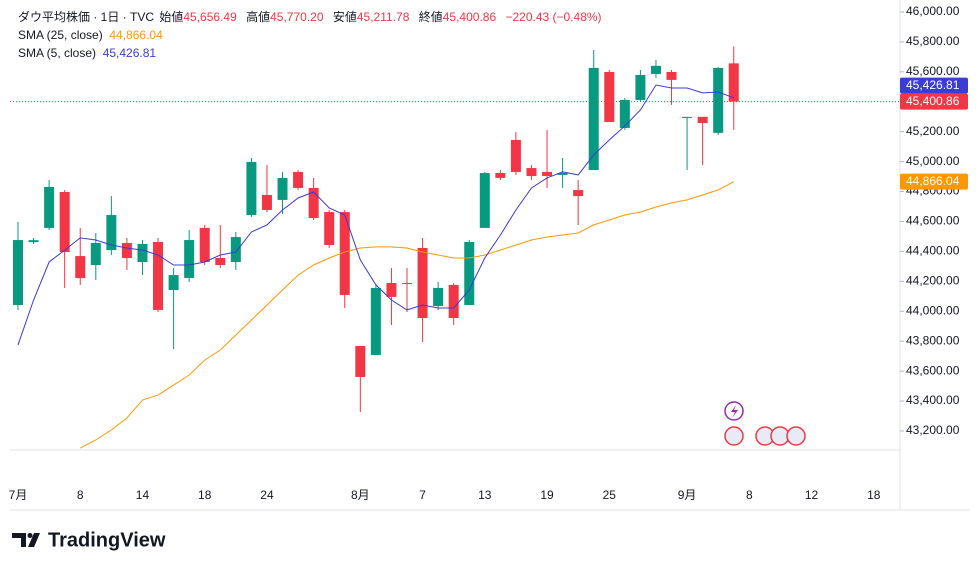 The height and width of the screenshot is (571, 980). What do you see at coordinates (933, 161) in the screenshot?
I see `y-tick-label: 45,000.00` at bounding box center [933, 161].